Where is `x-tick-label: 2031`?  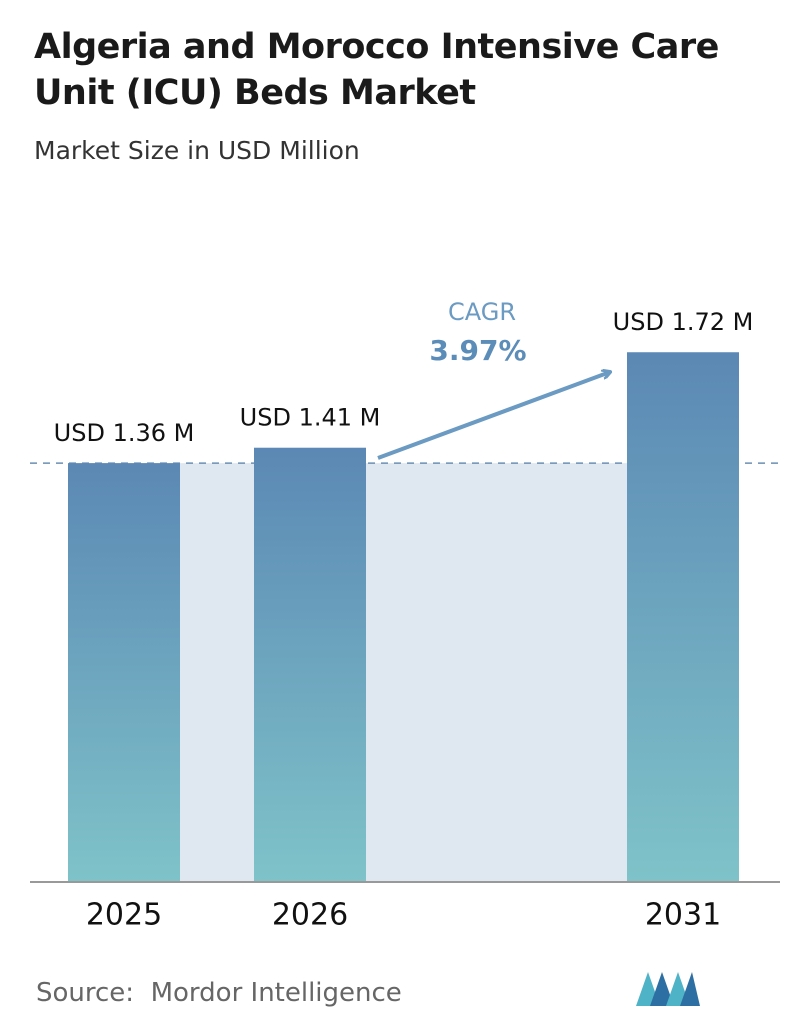 x-tick-label: 2031 is located at coordinates (683, 915).